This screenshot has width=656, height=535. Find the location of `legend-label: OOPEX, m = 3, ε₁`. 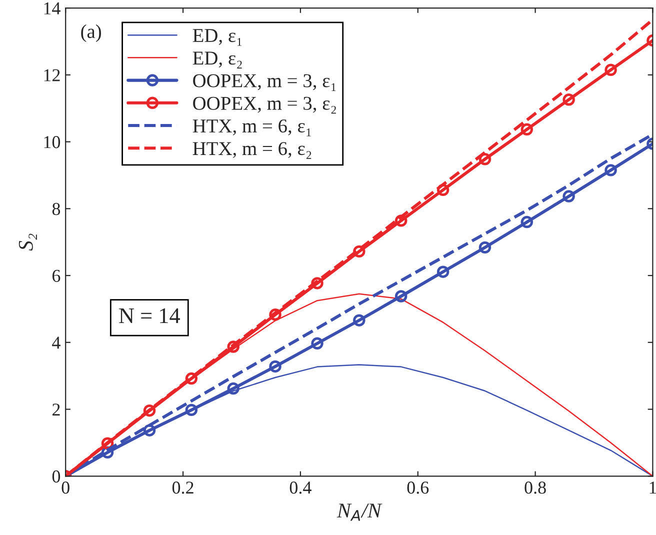

legend-label: OOPEX, m = 3, ε₁ is located at coordinates (264, 82).